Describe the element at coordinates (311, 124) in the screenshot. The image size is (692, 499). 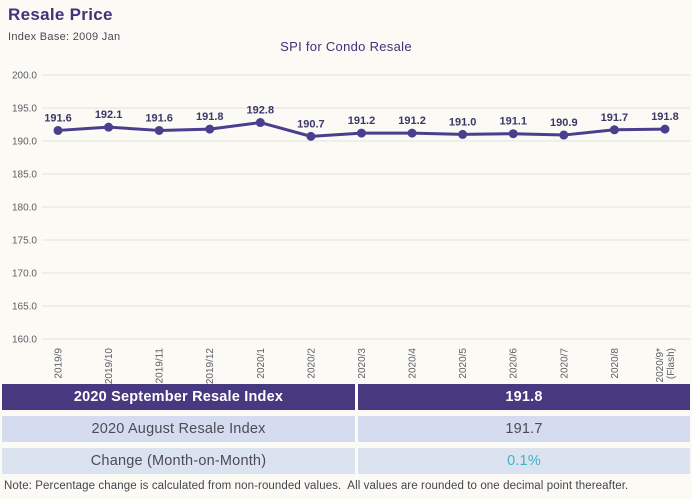
I see `svg-text: 190.7` at that location.